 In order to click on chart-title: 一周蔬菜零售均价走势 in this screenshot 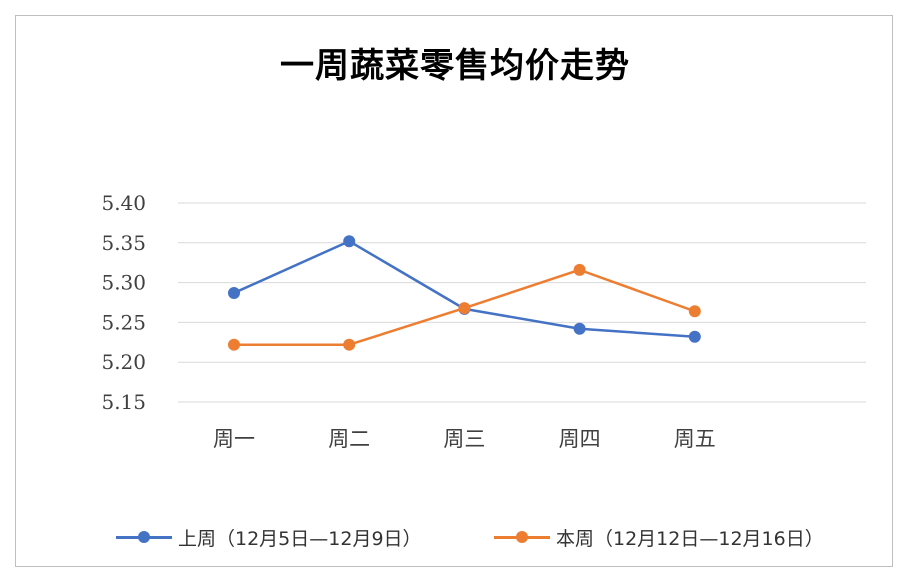, I will do `click(455, 66)`.